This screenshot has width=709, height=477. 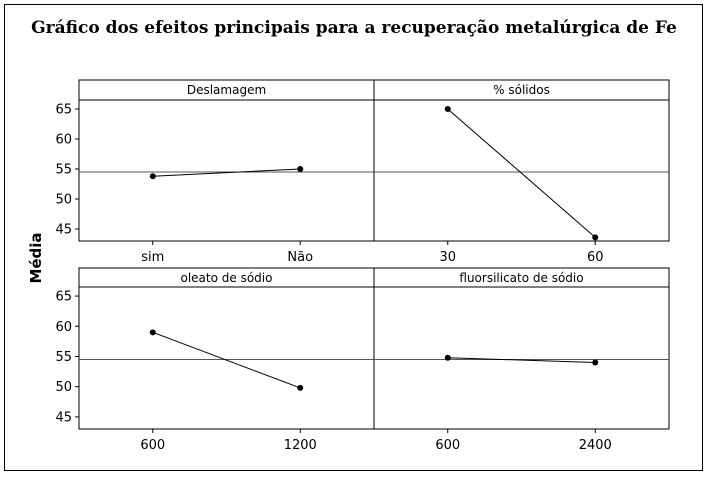 What do you see at coordinates (300, 257) in the screenshot?
I see `x-tick-label-deslamagem-nao: Não` at bounding box center [300, 257].